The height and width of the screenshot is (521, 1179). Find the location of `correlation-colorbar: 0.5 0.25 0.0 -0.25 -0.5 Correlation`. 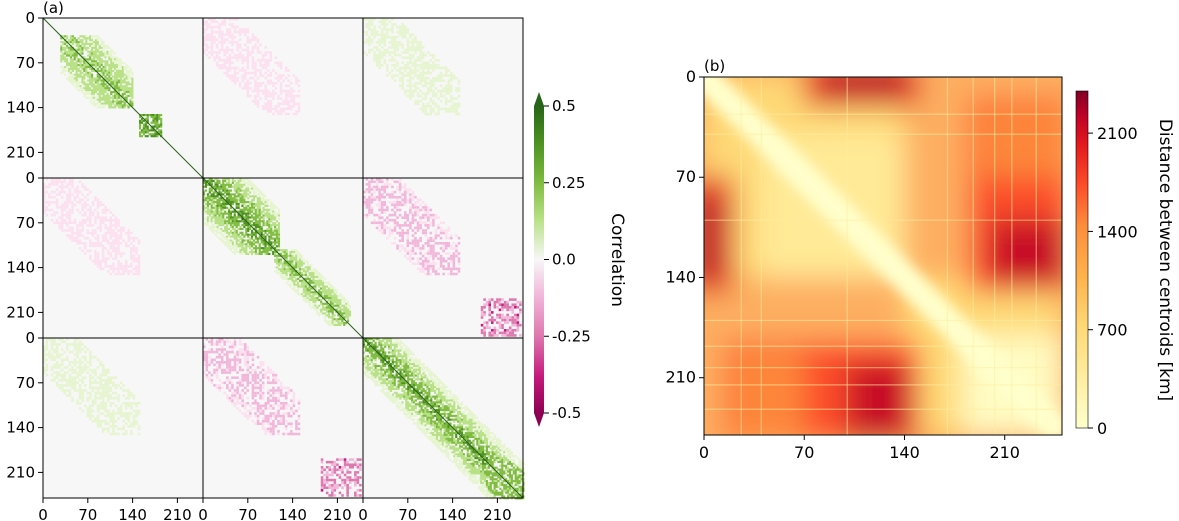

correlation-colorbar: 0.5 0.25 0.0 -0.25 -0.5 Correlation is located at coordinates (580, 259).